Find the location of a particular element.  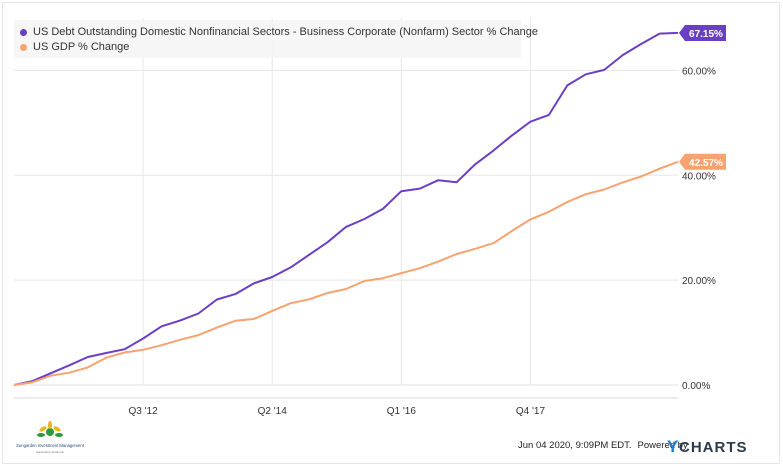

svg-text:Sungarden Investment Managemen: Sungarden Investment Management is located at coordinates (50, 445).